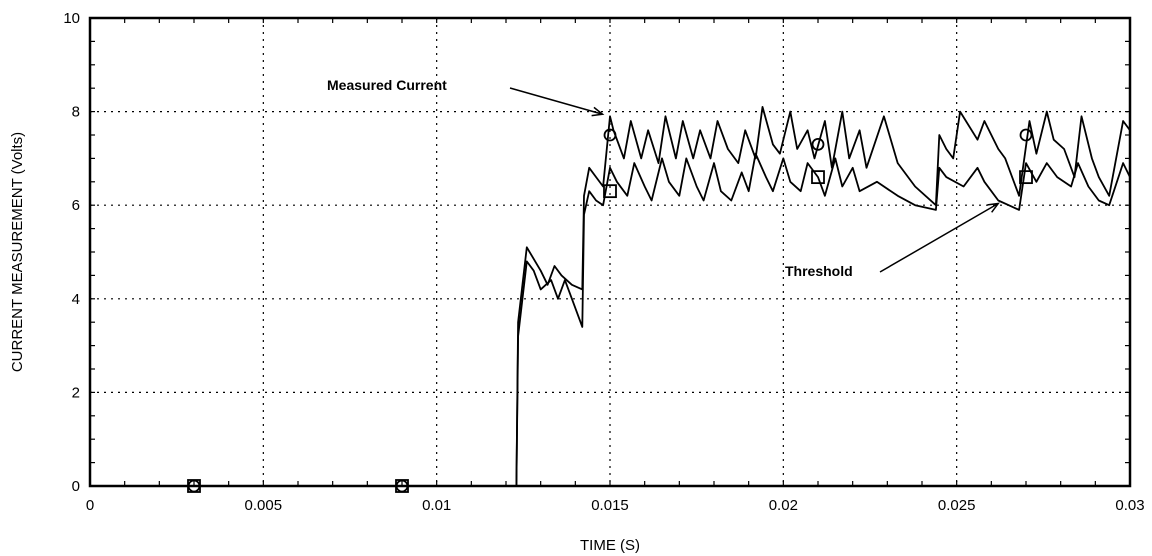 The height and width of the screenshot is (556, 1152). Describe the element at coordinates (90, 505) in the screenshot. I see `x-tick-label: 0` at that location.